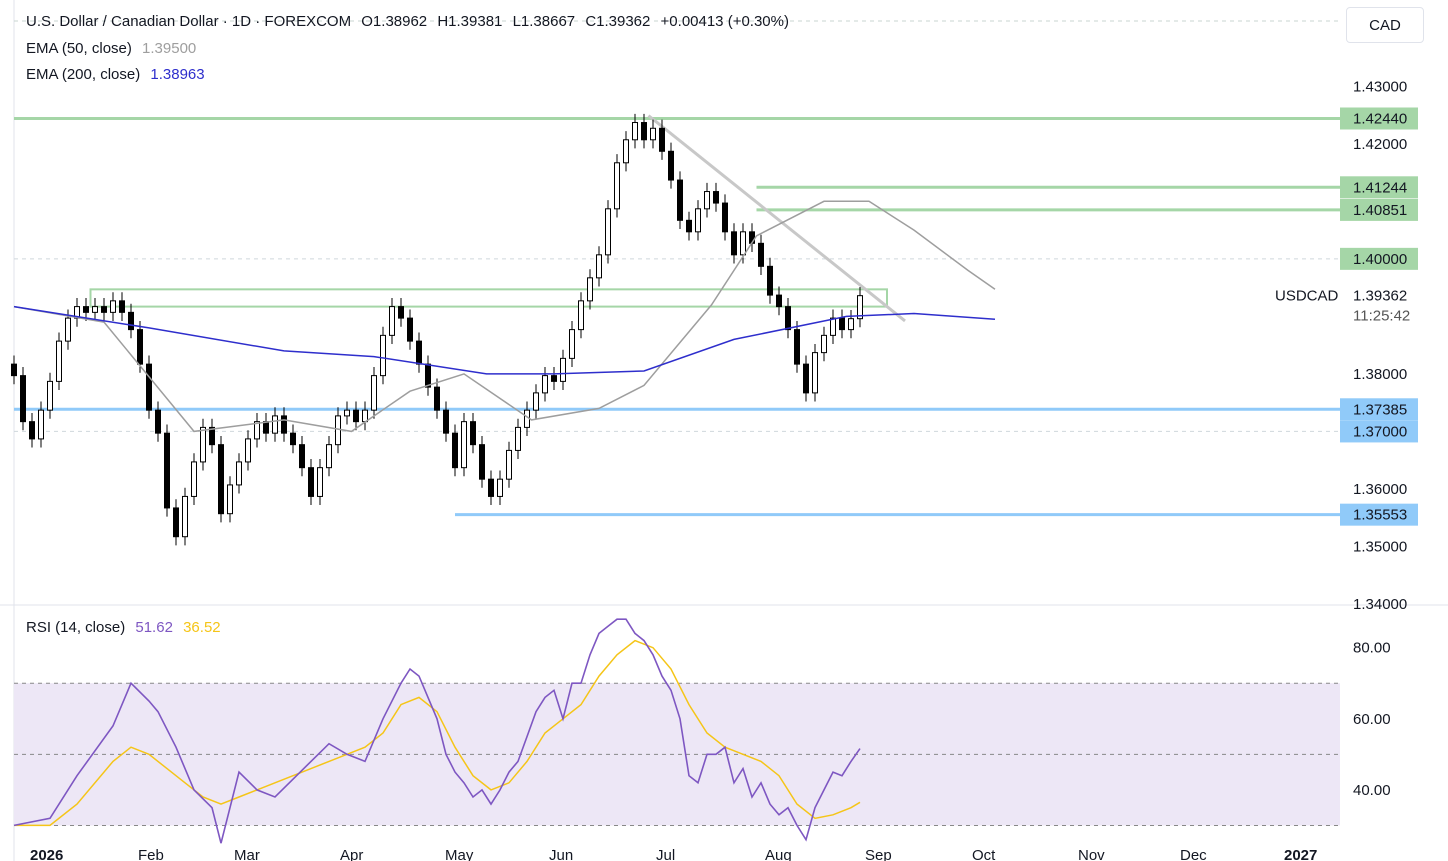 The height and width of the screenshot is (861, 1448). I want to click on price-level-label: 1.42440, so click(1380, 118).